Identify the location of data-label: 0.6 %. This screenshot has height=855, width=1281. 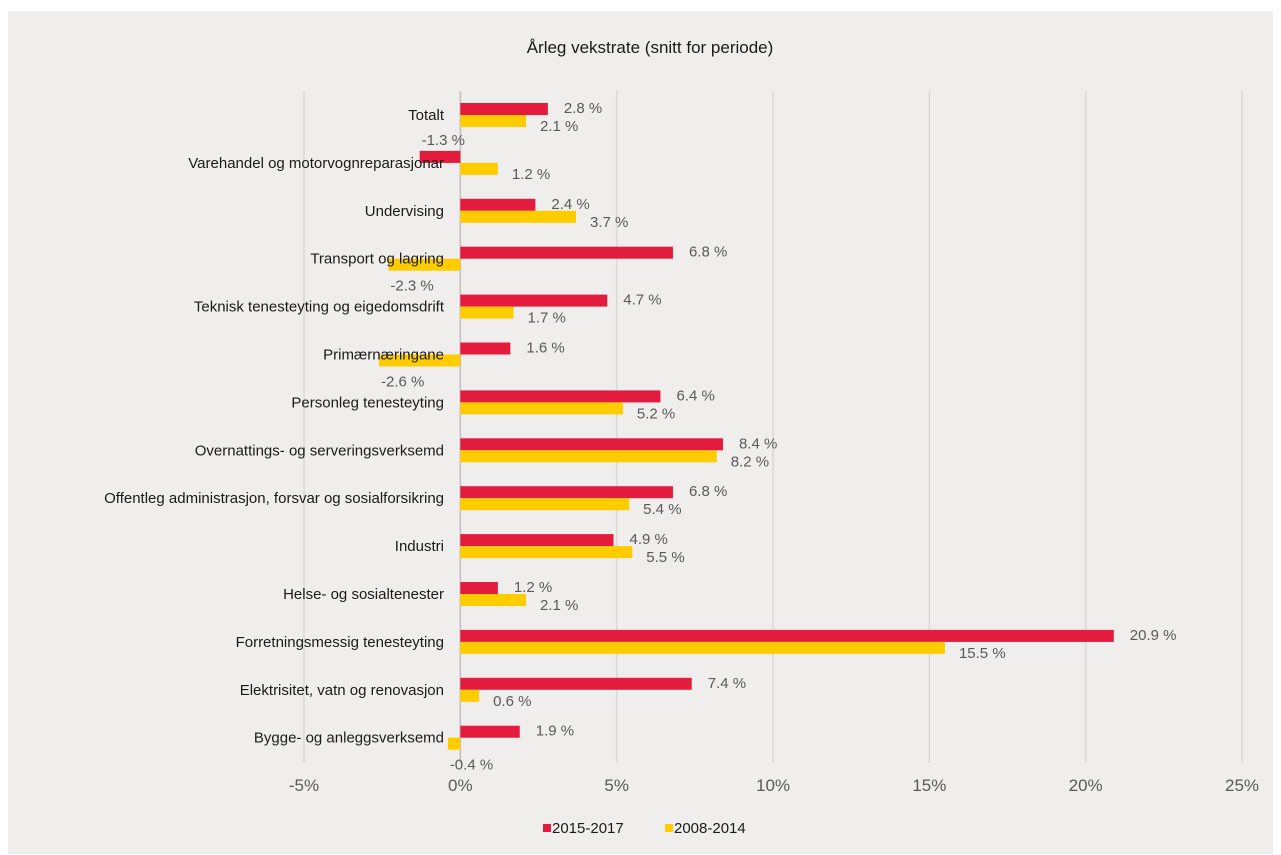
(512, 701).